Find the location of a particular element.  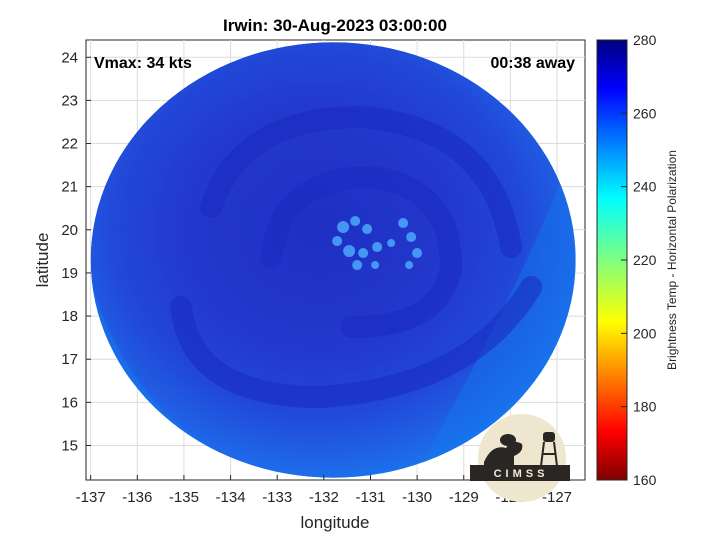

y-tick-label: 18 is located at coordinates (69, 316).